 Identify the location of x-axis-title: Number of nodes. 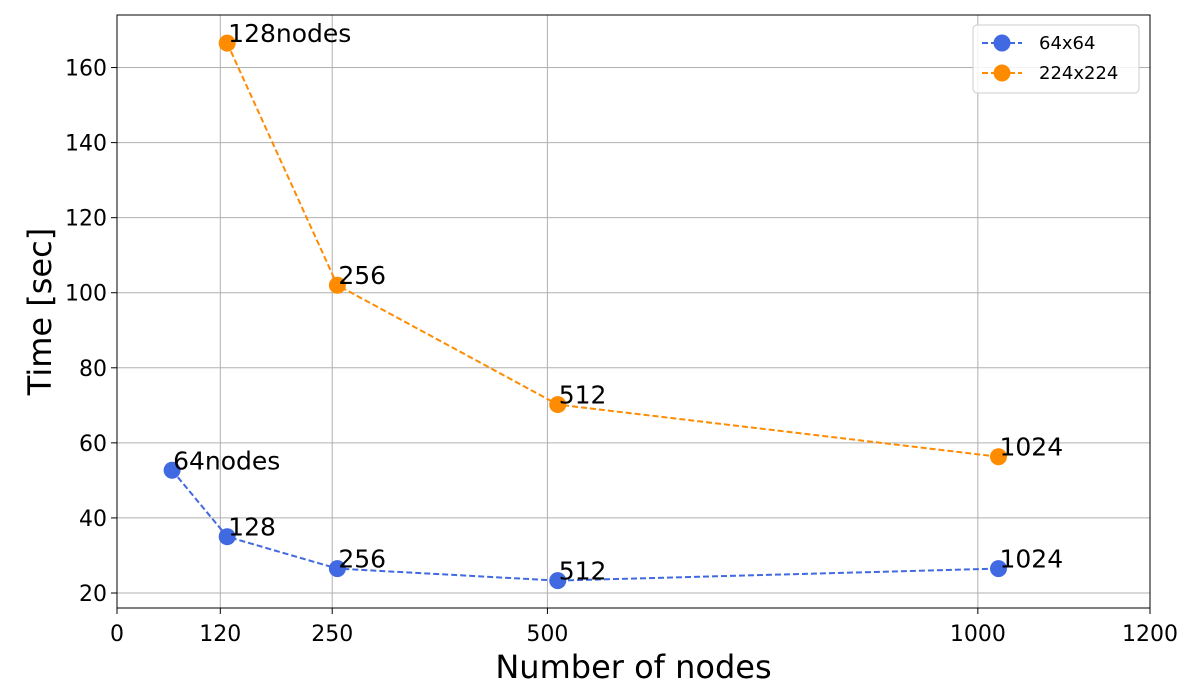
(633, 667).